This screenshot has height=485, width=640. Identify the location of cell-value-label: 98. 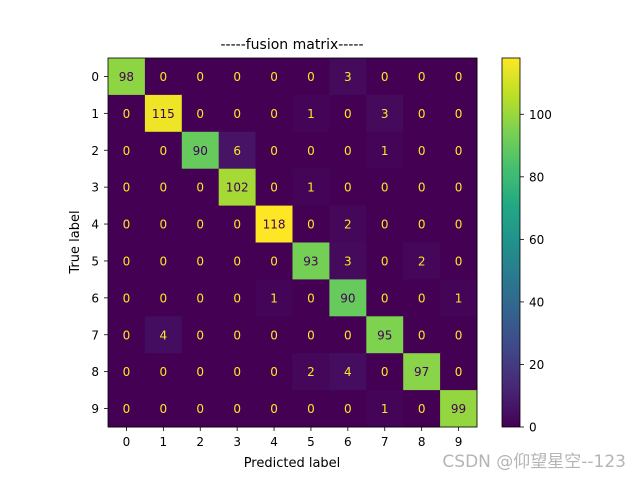
(126, 77).